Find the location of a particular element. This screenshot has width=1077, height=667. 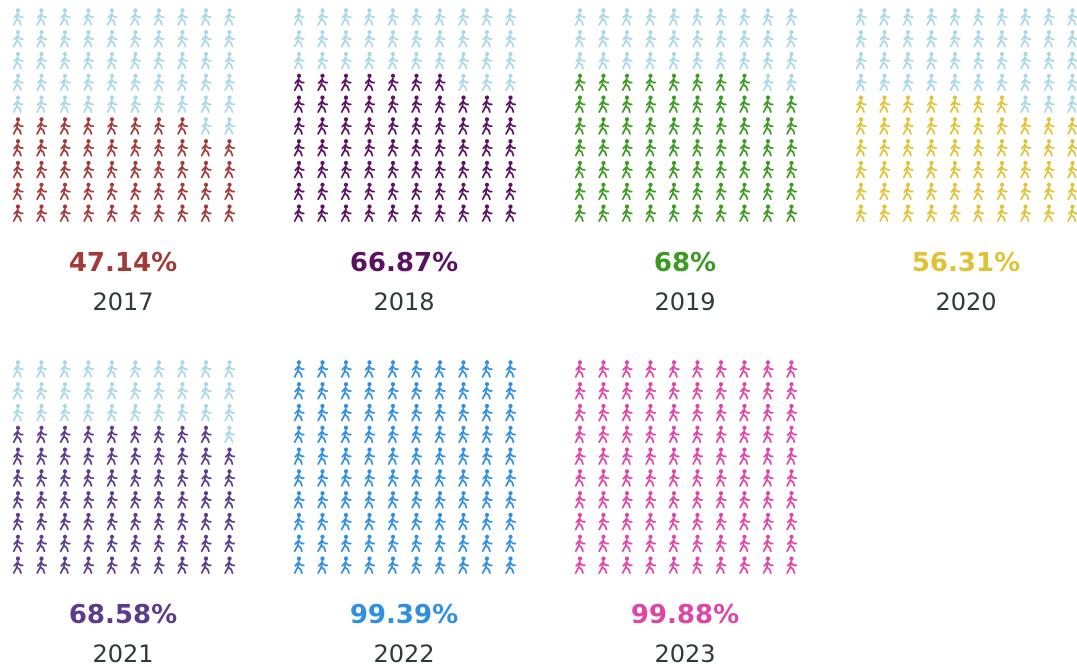

year-label: 2023 is located at coordinates (684, 653).